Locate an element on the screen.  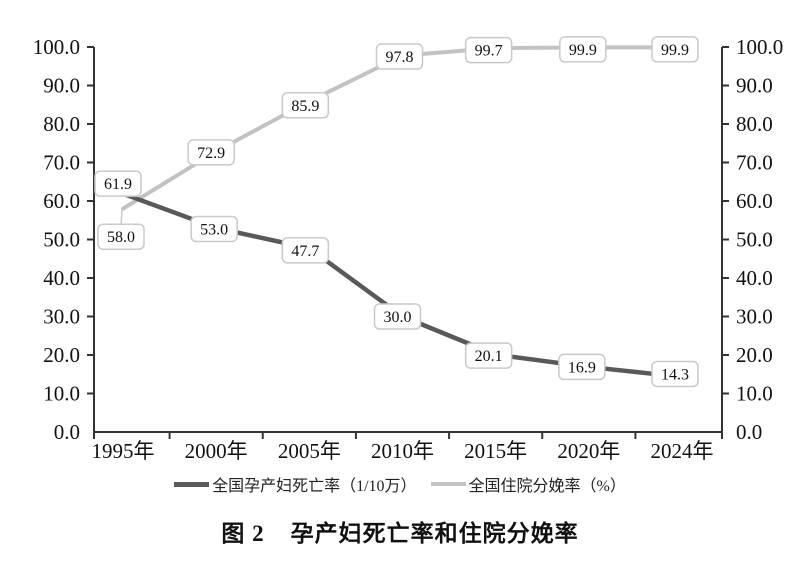
y-tick-label-left: 100.0 is located at coordinates (56, 47).